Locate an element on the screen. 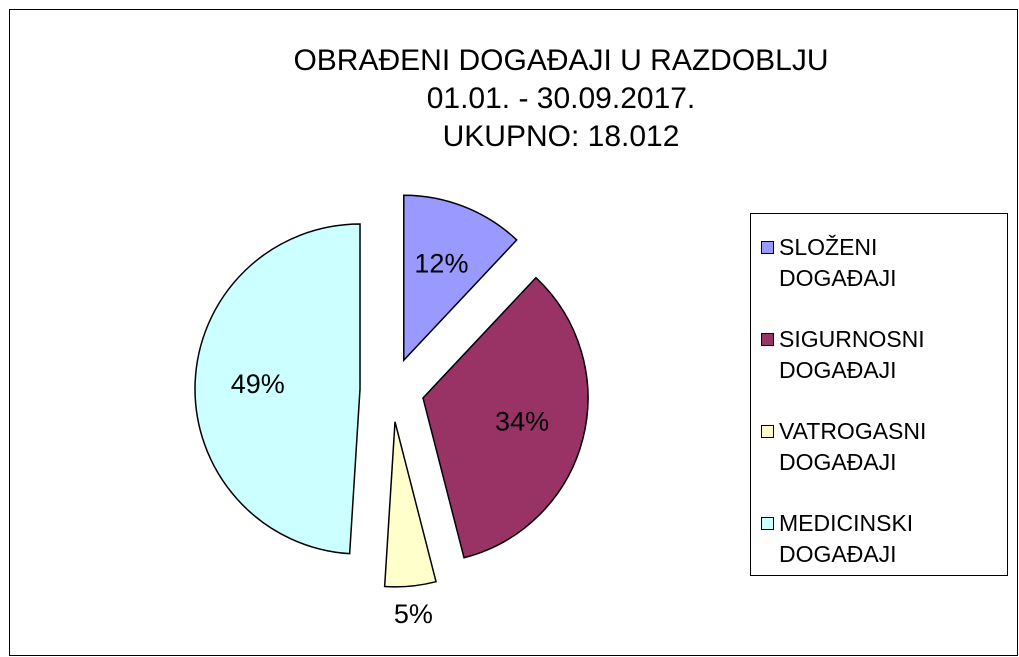 This screenshot has height=657, width=1019. slice-label: 5% is located at coordinates (413, 614).